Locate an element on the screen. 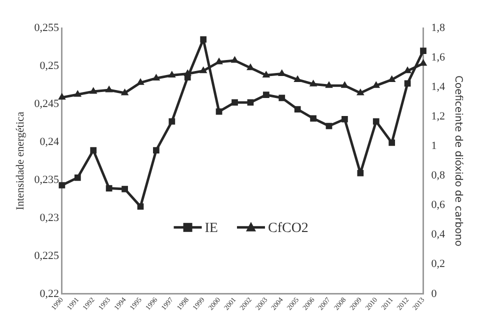  y2-tick-label: 0 is located at coordinates (434, 294).